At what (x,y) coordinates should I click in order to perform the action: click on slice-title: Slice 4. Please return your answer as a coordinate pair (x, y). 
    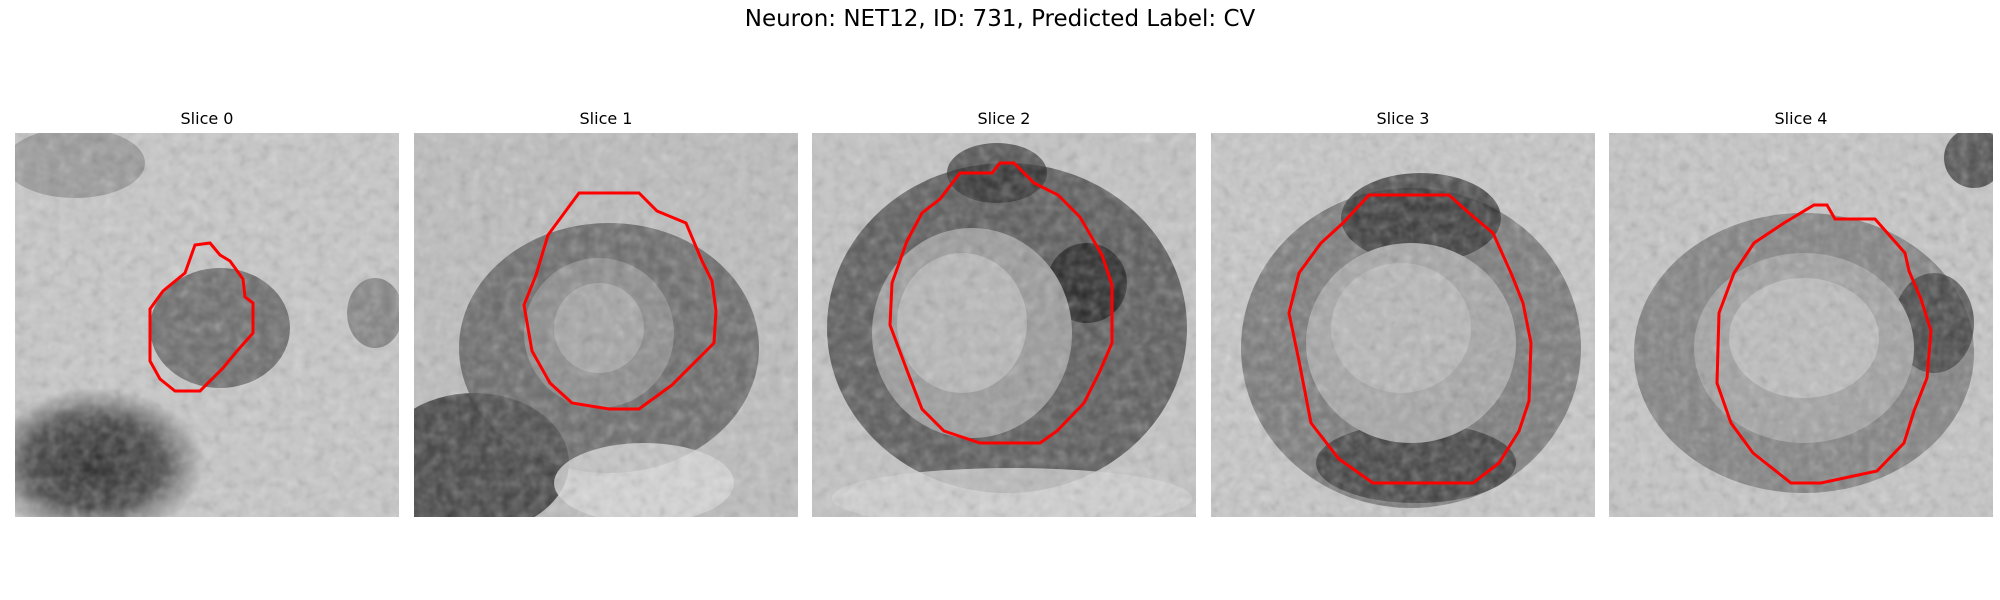
    Looking at the image, I should click on (1801, 118).